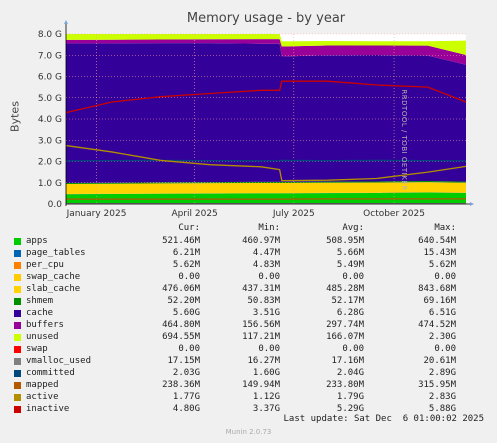  I want to click on line-active, so click(266, 163).